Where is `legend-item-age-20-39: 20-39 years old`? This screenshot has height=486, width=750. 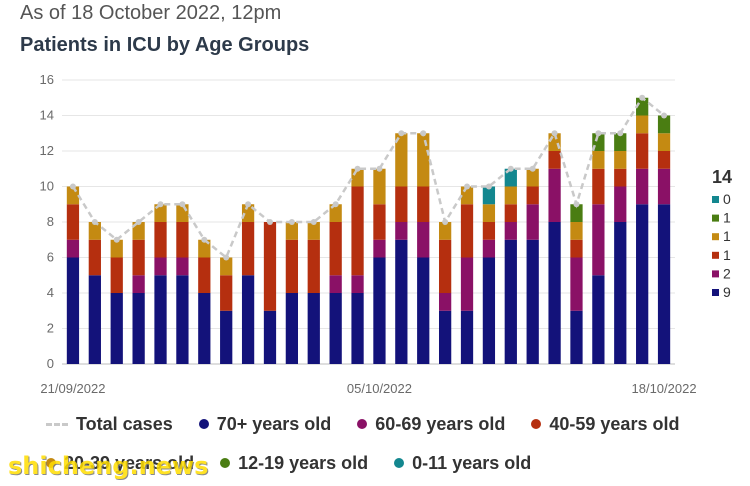 legend-item-age-20-39: 20-39 years old is located at coordinates (120, 463).